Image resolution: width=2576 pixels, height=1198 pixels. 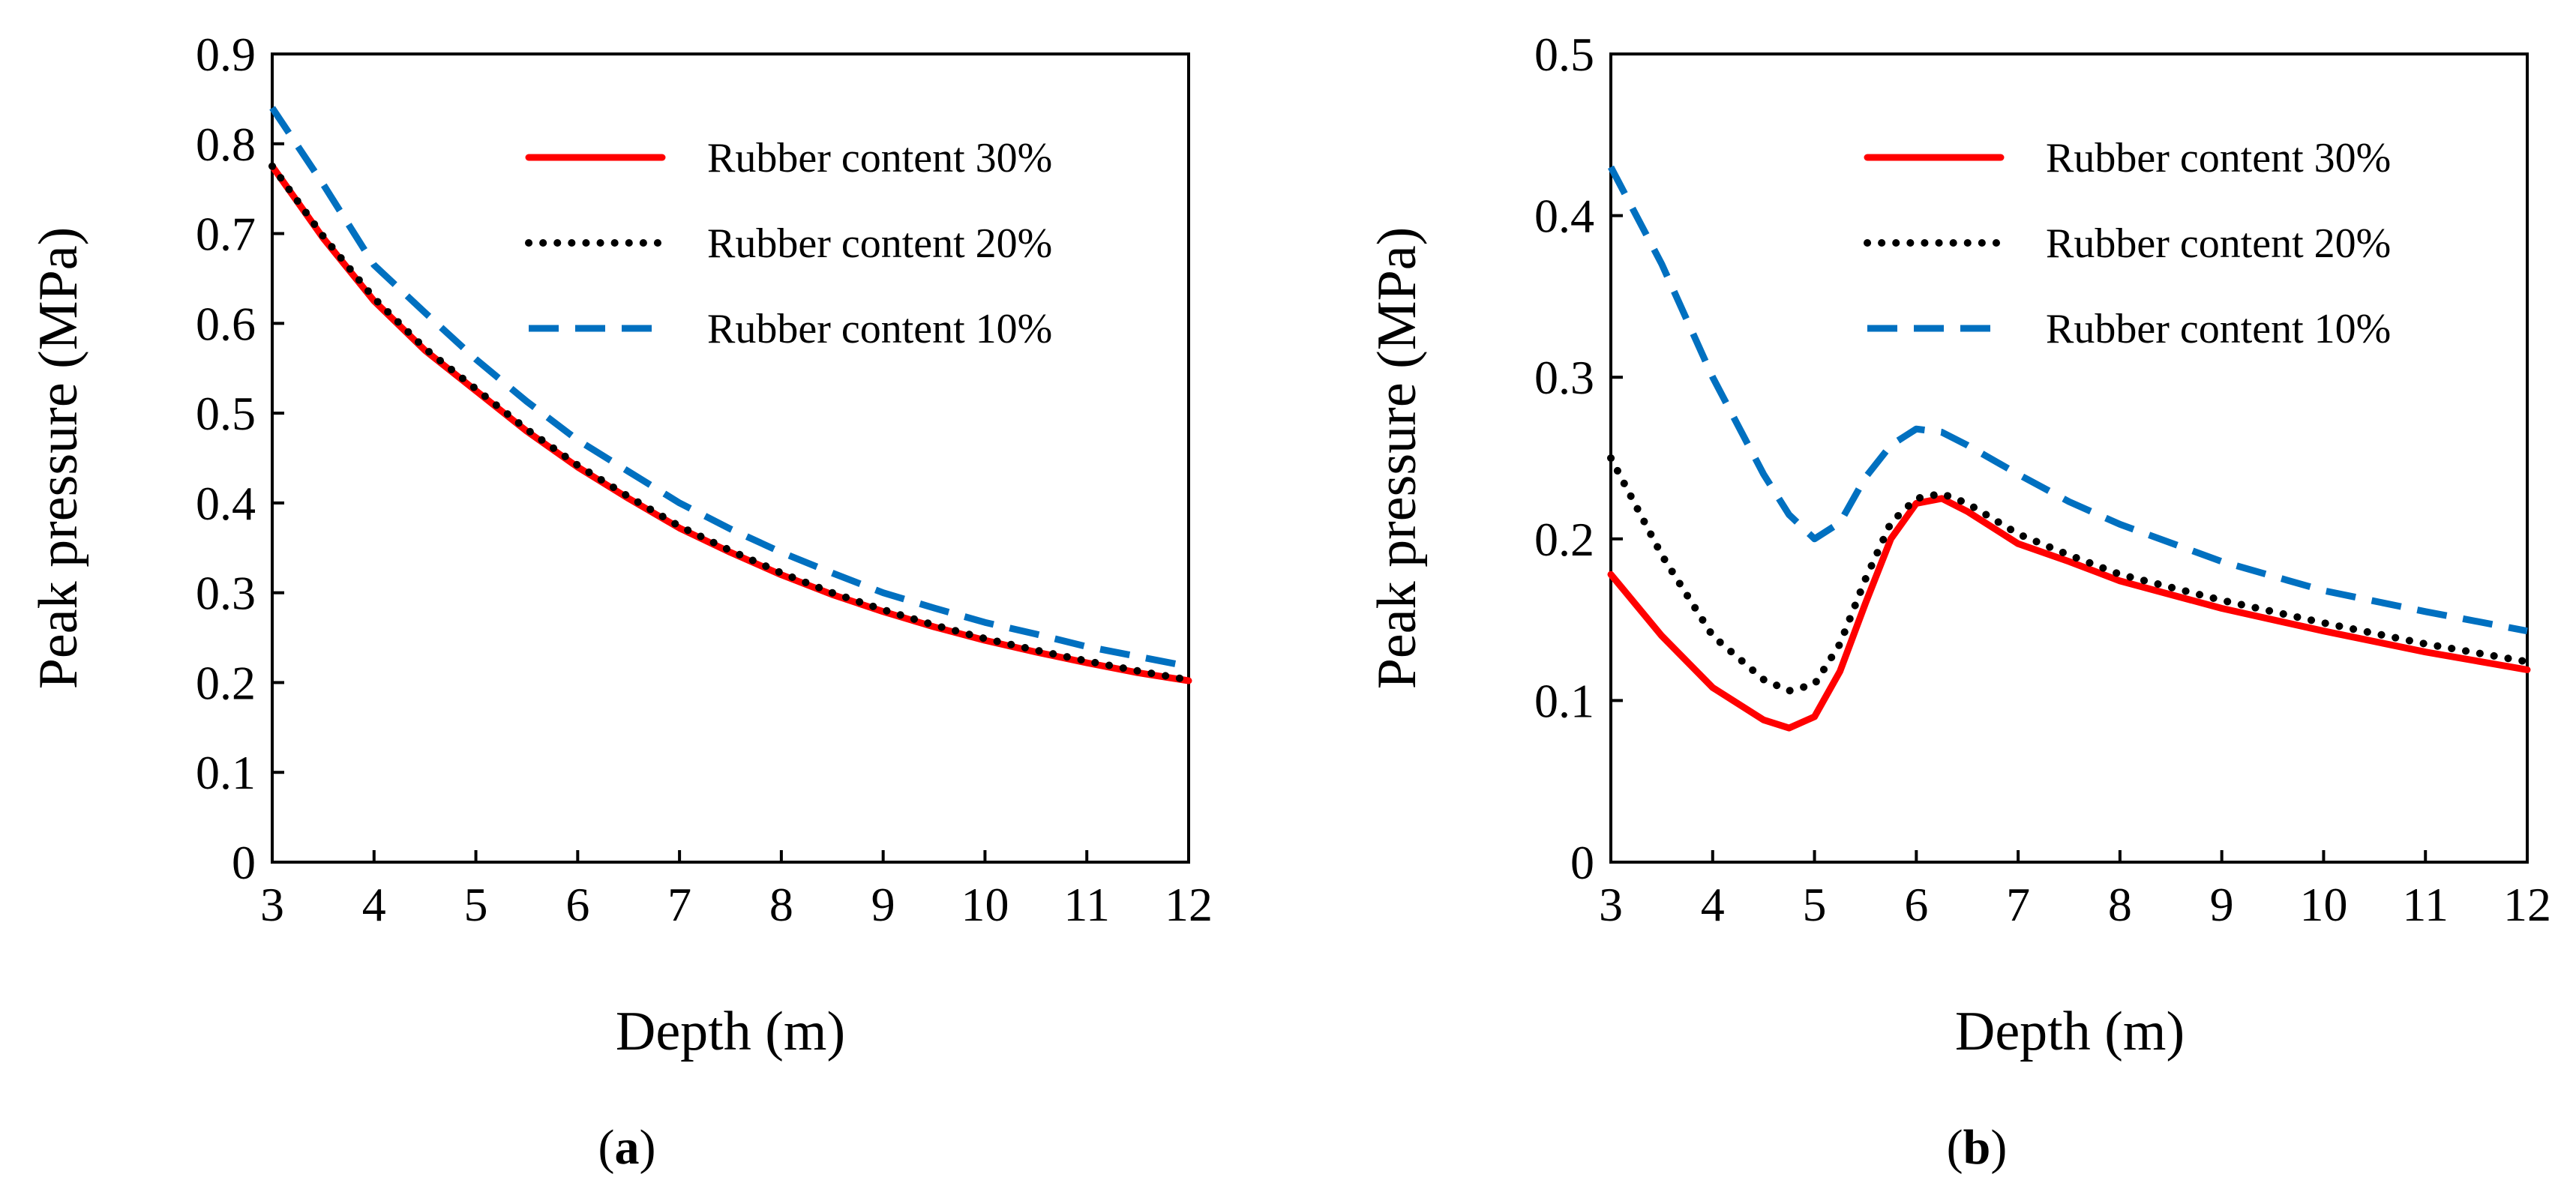 I want to click on y-tick-label-b-1: 0.1, so click(x=1564, y=700).